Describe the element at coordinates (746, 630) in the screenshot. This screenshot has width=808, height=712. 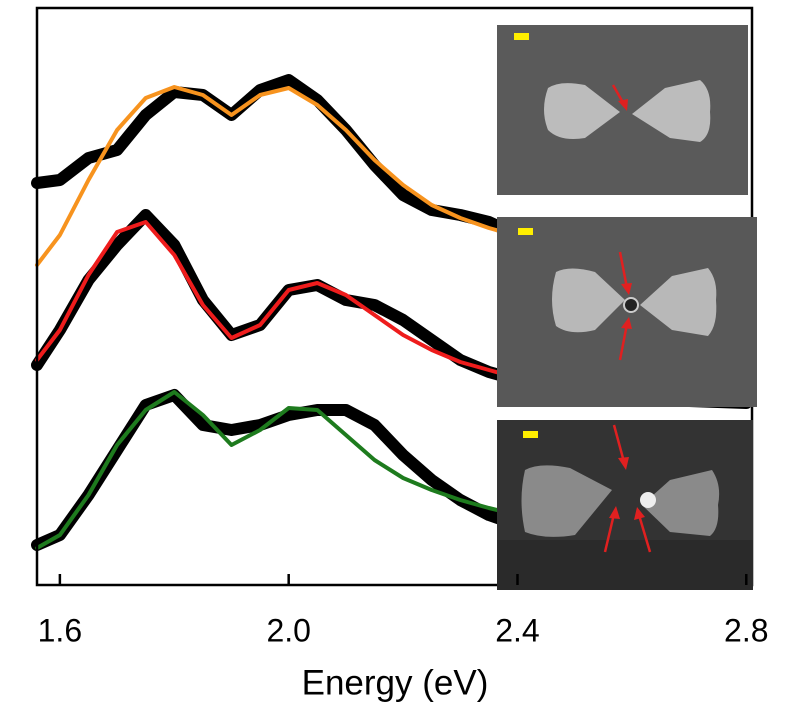
I see `x-tick-label: 2.8` at that location.